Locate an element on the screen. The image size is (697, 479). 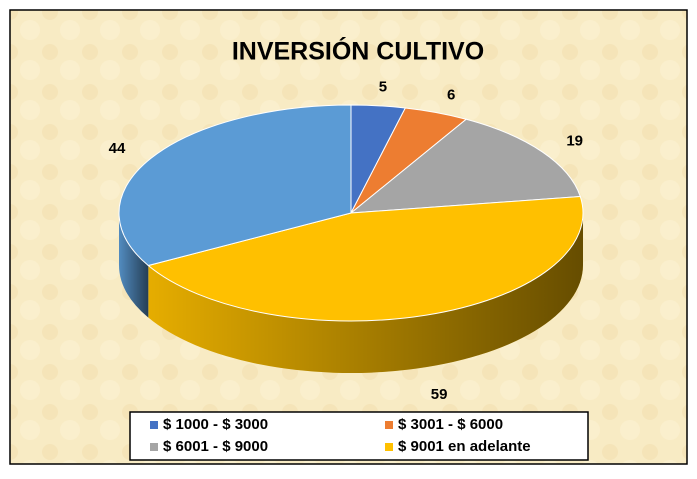
legend-label: $ 1000 - $ 3000 is located at coordinates (215, 424).